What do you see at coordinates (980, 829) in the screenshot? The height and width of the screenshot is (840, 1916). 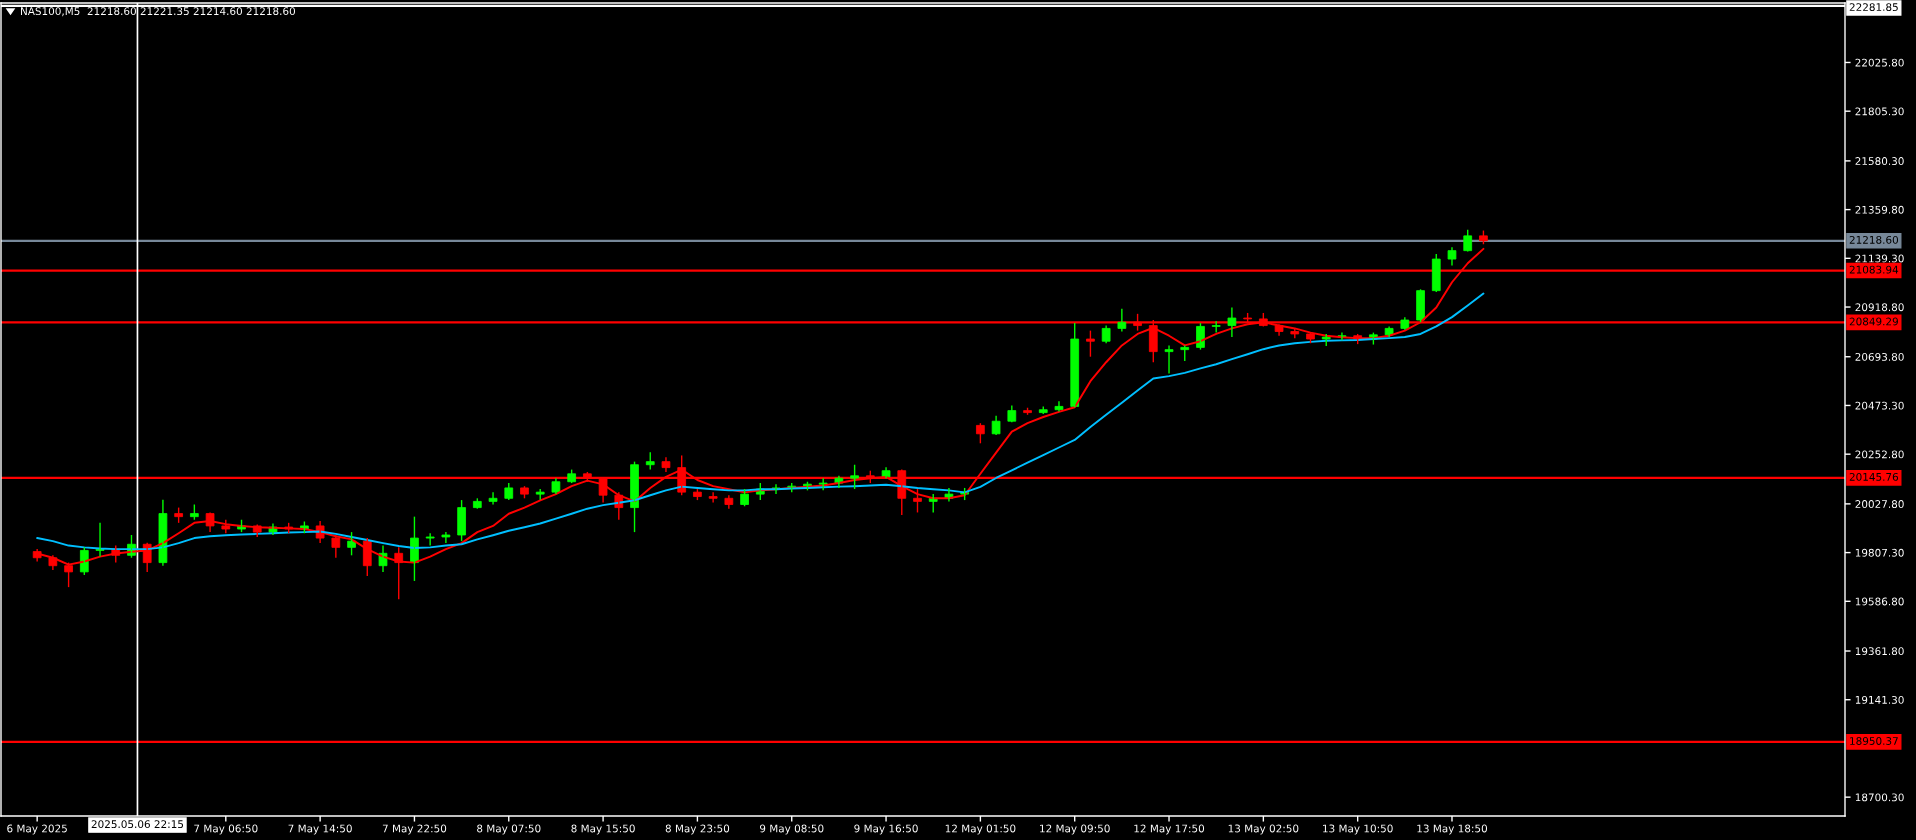 I see `x-tick-label: 12 May 01:50` at bounding box center [980, 829].